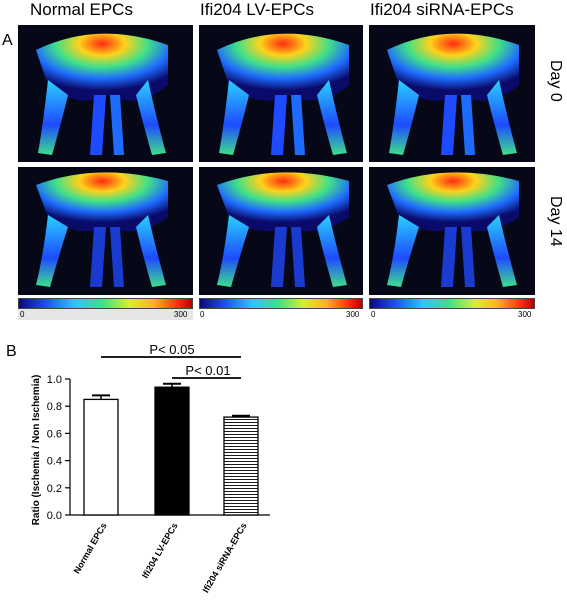 This screenshot has height=605, width=567. I want to click on significance-label-2: P< 0.01, so click(207, 370).